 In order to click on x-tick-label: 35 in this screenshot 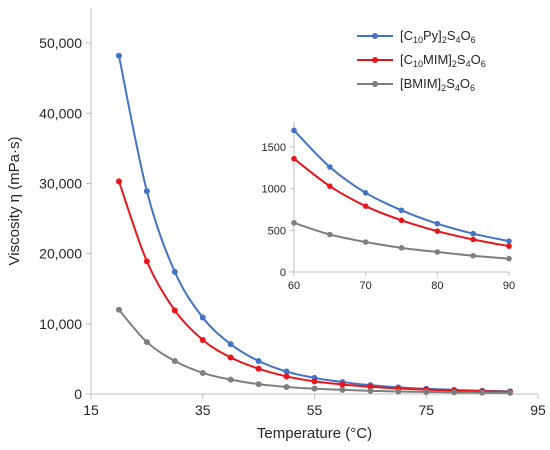, I will do `click(203, 410)`.